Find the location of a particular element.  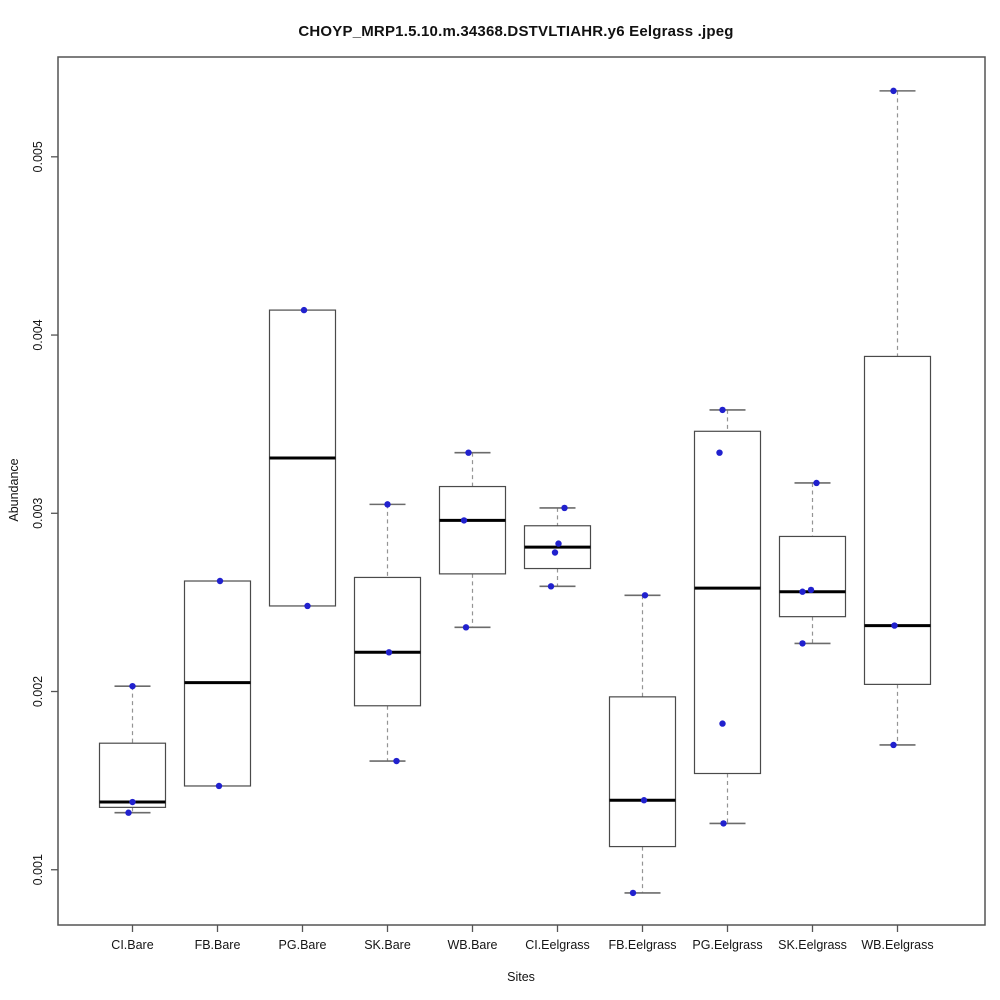

y-axis-tick-label: 0.001 is located at coordinates (38, 869).